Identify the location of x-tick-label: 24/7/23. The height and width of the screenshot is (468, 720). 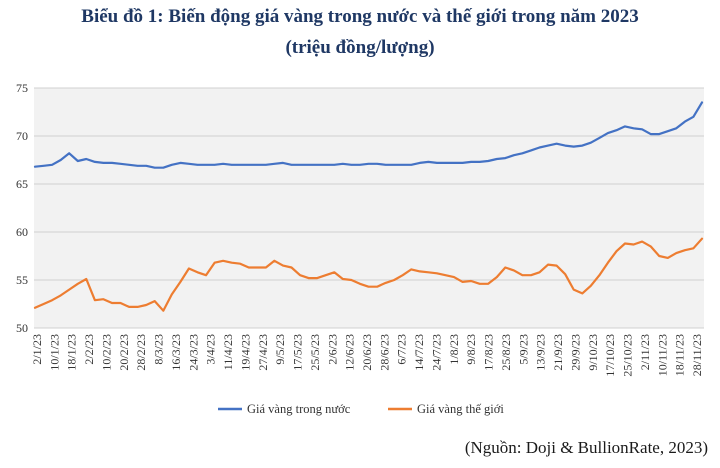
(437, 352).